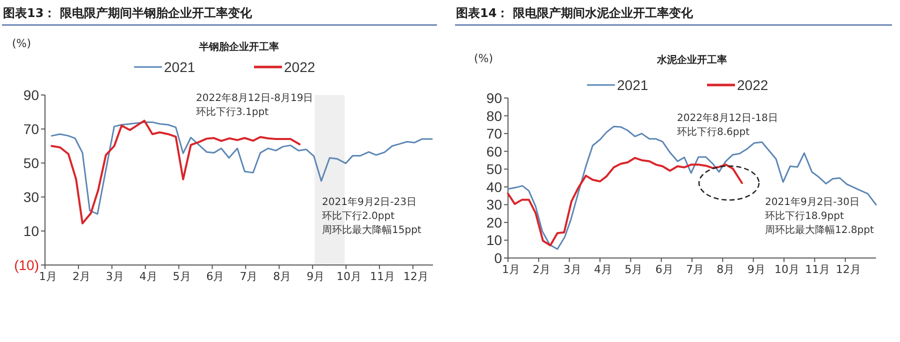 The height and width of the screenshot is (342, 900). Describe the element at coordinates (494, 186) in the screenshot. I see `y-tick-label: 40` at that location.